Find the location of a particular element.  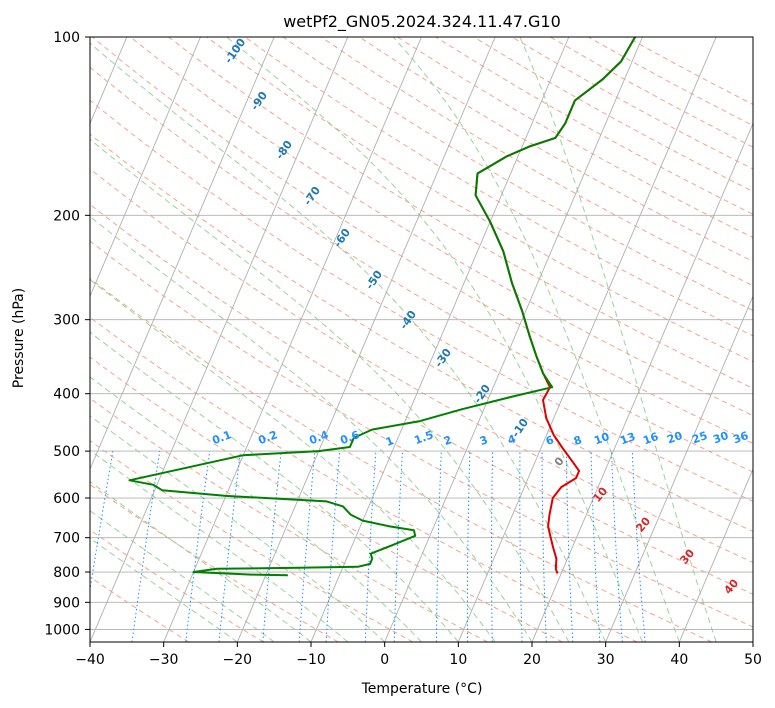

dry-adiabat-label: -80 is located at coordinates (284, 150).